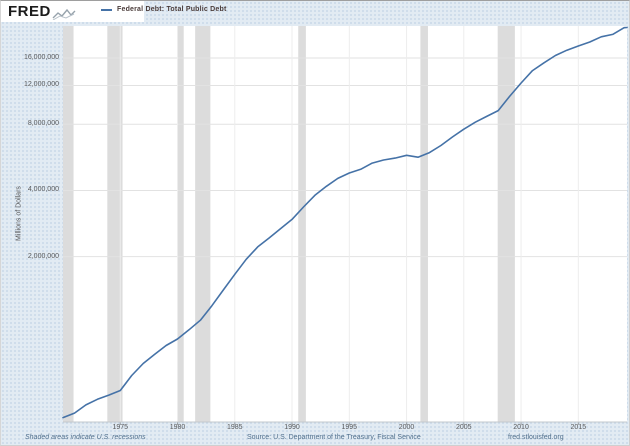 The width and height of the screenshot is (630, 446). Describe the element at coordinates (106, 9) in the screenshot. I see `legend-line-marker` at that location.